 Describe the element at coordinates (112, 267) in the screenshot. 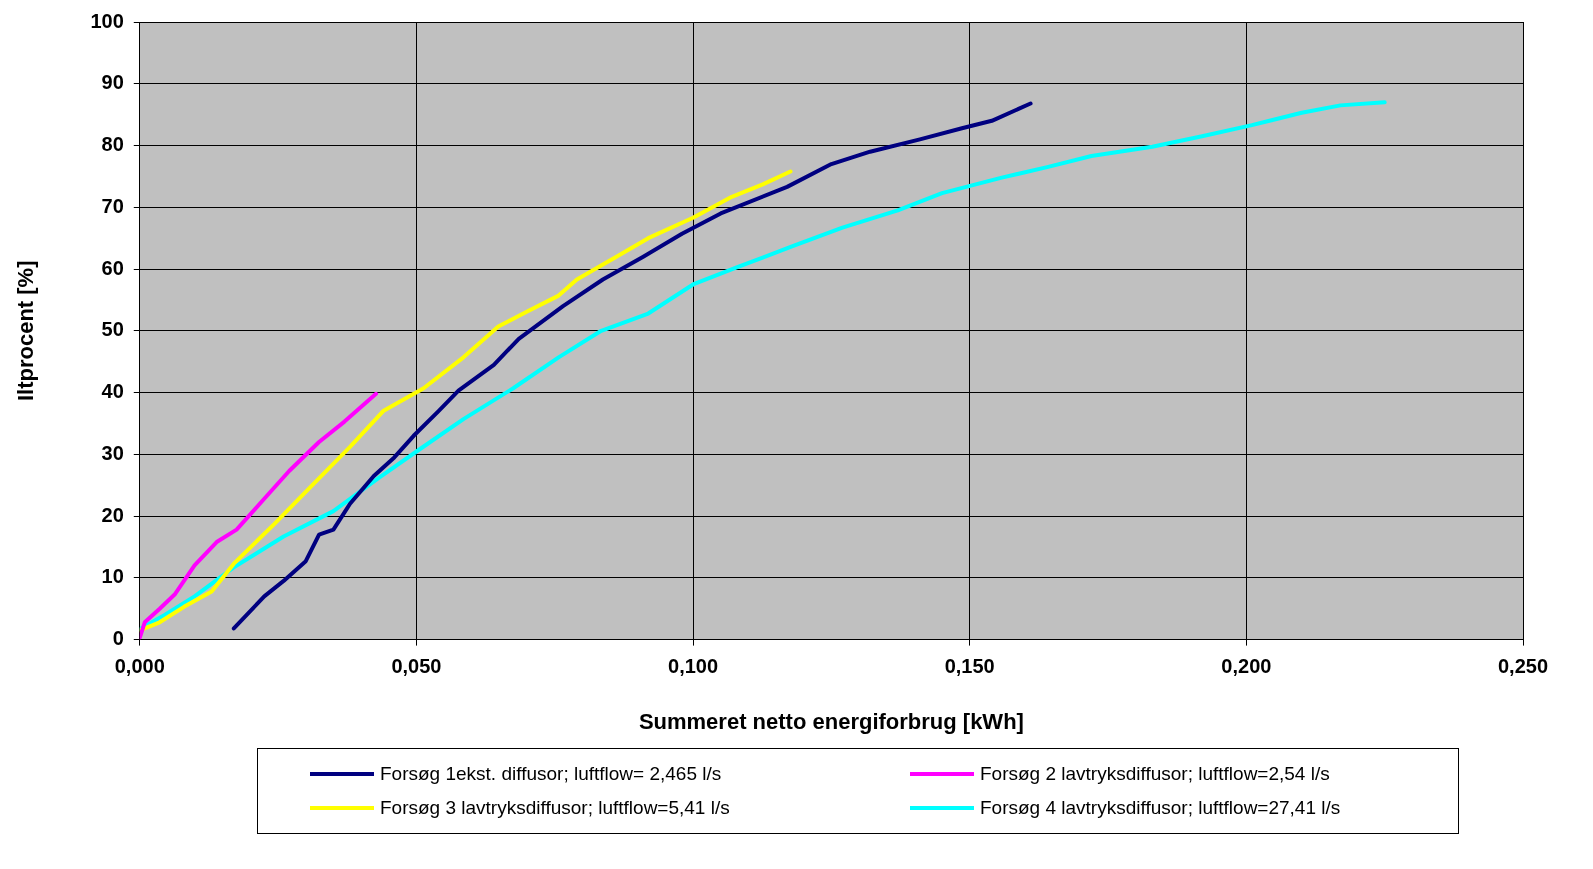

I see `y-tick-label: 60` at that location.